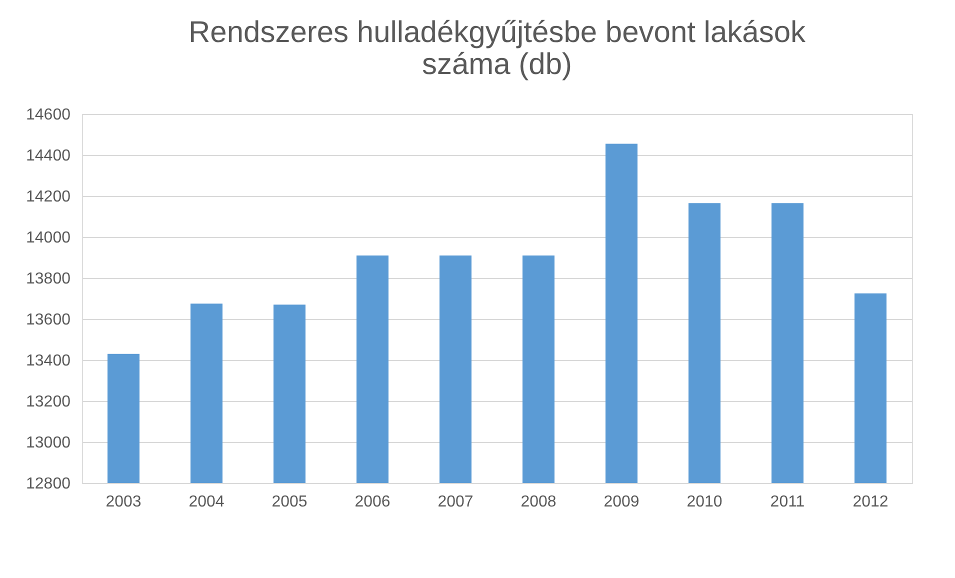 The width and height of the screenshot is (955, 578). Describe the element at coordinates (456, 502) in the screenshot. I see `x-tick-label: 2007` at that location.